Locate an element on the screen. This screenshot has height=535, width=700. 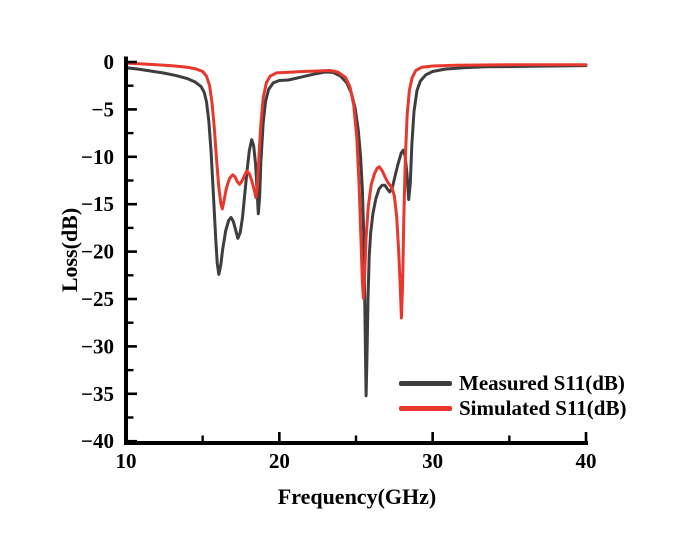
y-tick-label: −30 is located at coordinates (97, 346).